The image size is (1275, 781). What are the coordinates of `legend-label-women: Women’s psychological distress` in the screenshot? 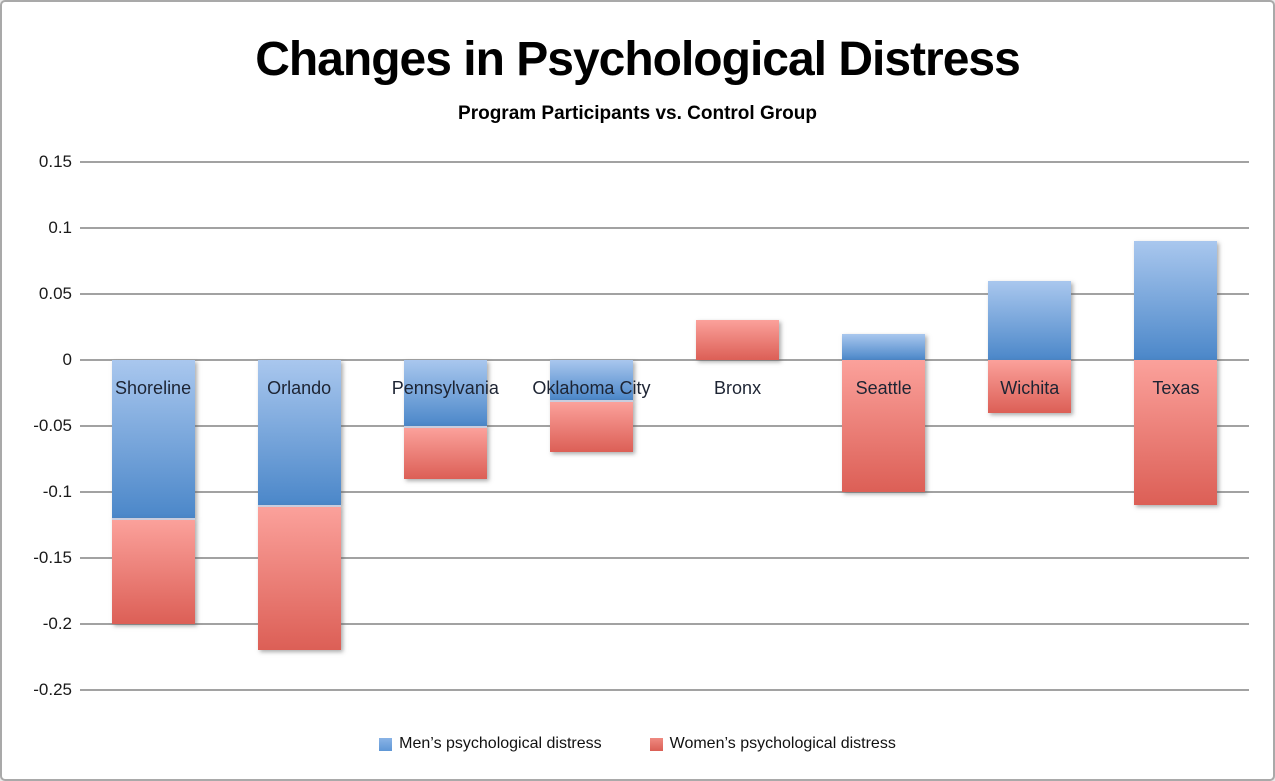 It's located at (782, 743).